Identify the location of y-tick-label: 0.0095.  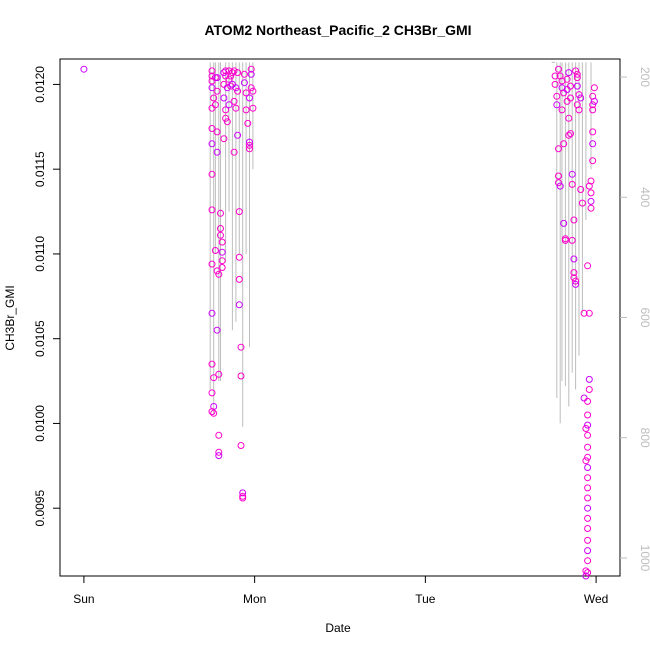
(40, 508).